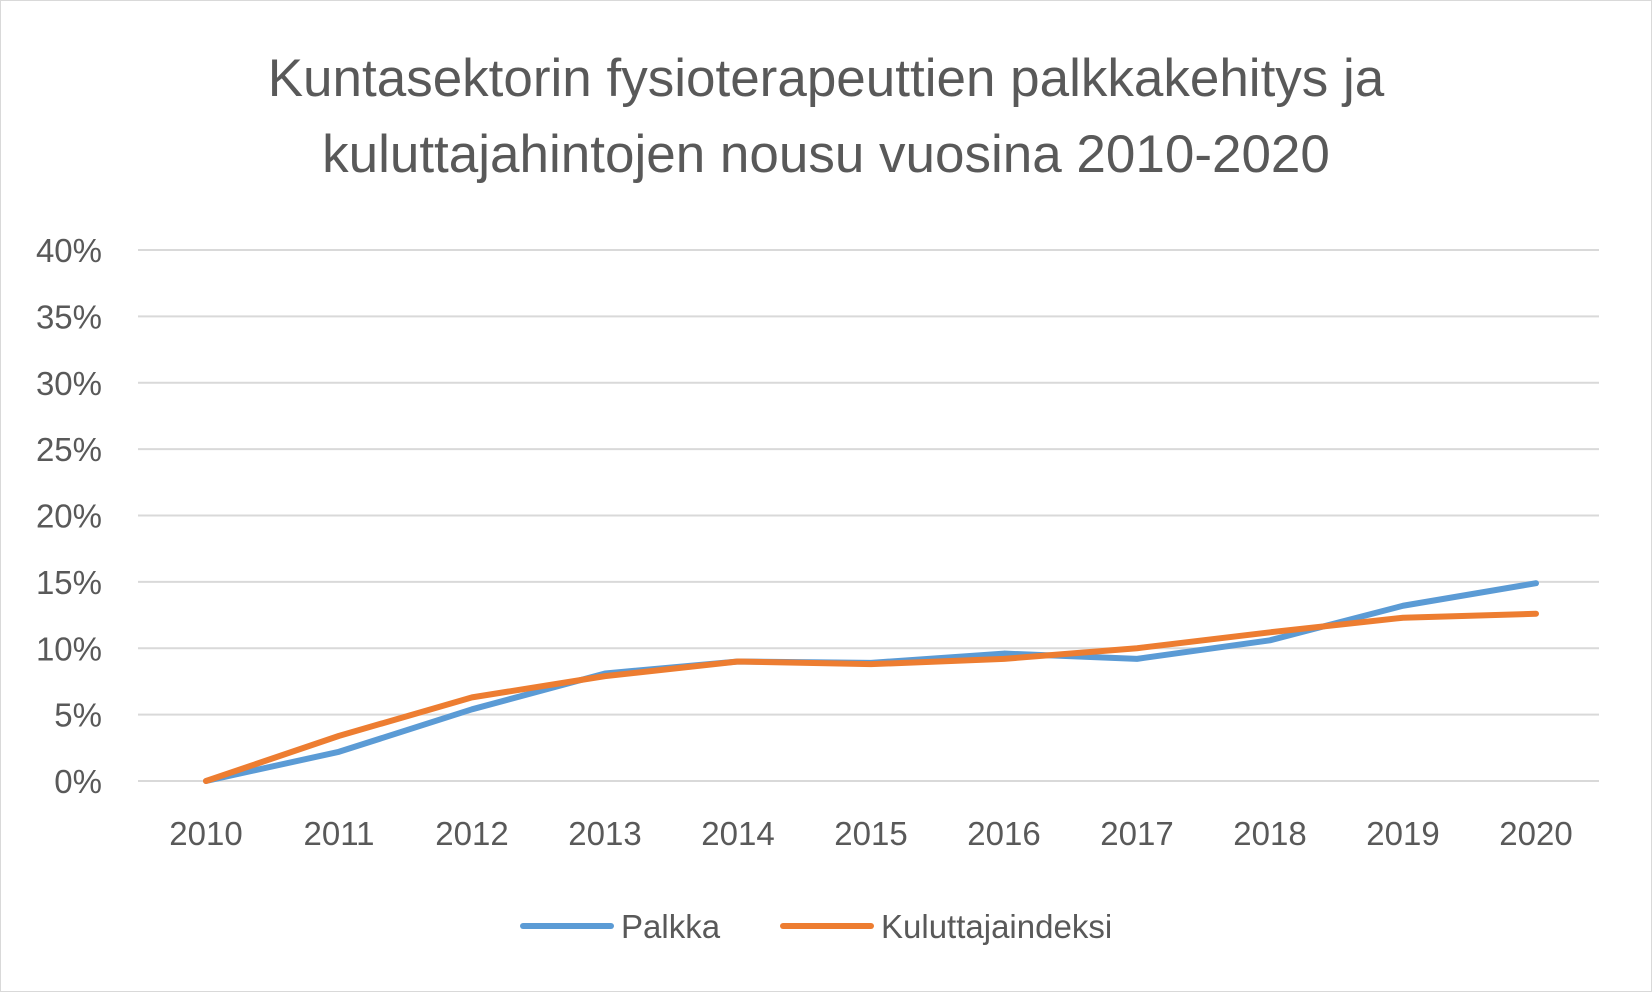 The height and width of the screenshot is (992, 1652). What do you see at coordinates (69, 516) in the screenshot?
I see `y-tick-label: 20%` at bounding box center [69, 516].